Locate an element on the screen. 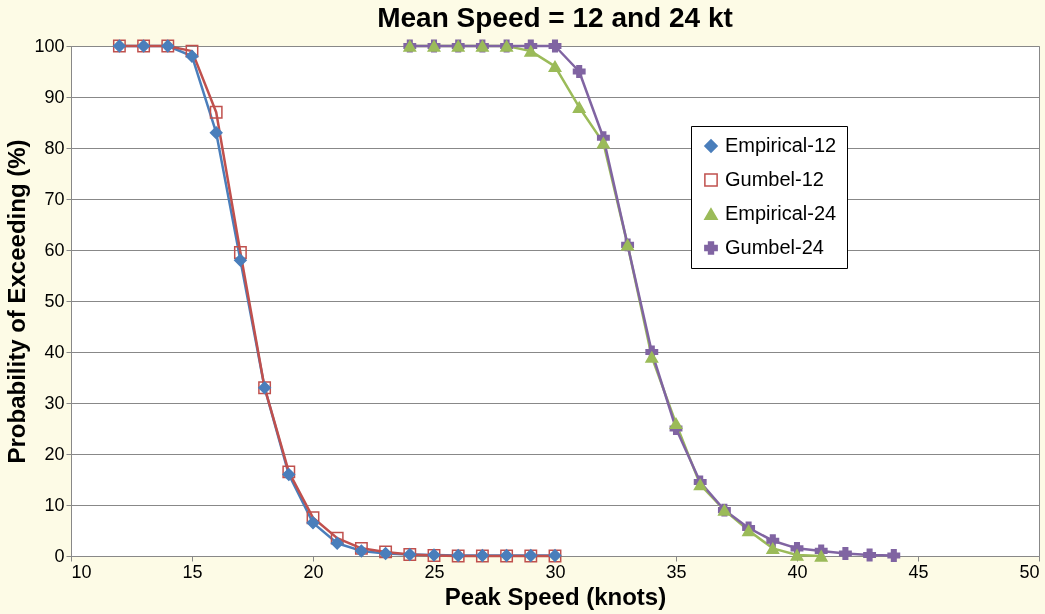 This screenshot has width=1045, height=614. y-axis-title: Probability of Exceeding (%) is located at coordinates (17, 301).